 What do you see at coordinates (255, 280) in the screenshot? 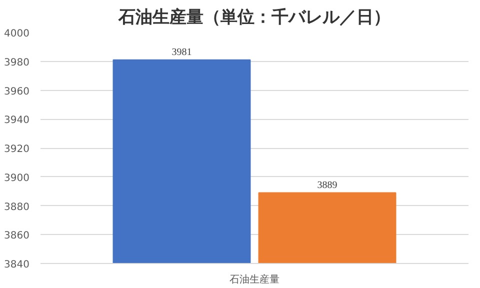
I see `x-tick-label: 石油生産量` at bounding box center [255, 280].